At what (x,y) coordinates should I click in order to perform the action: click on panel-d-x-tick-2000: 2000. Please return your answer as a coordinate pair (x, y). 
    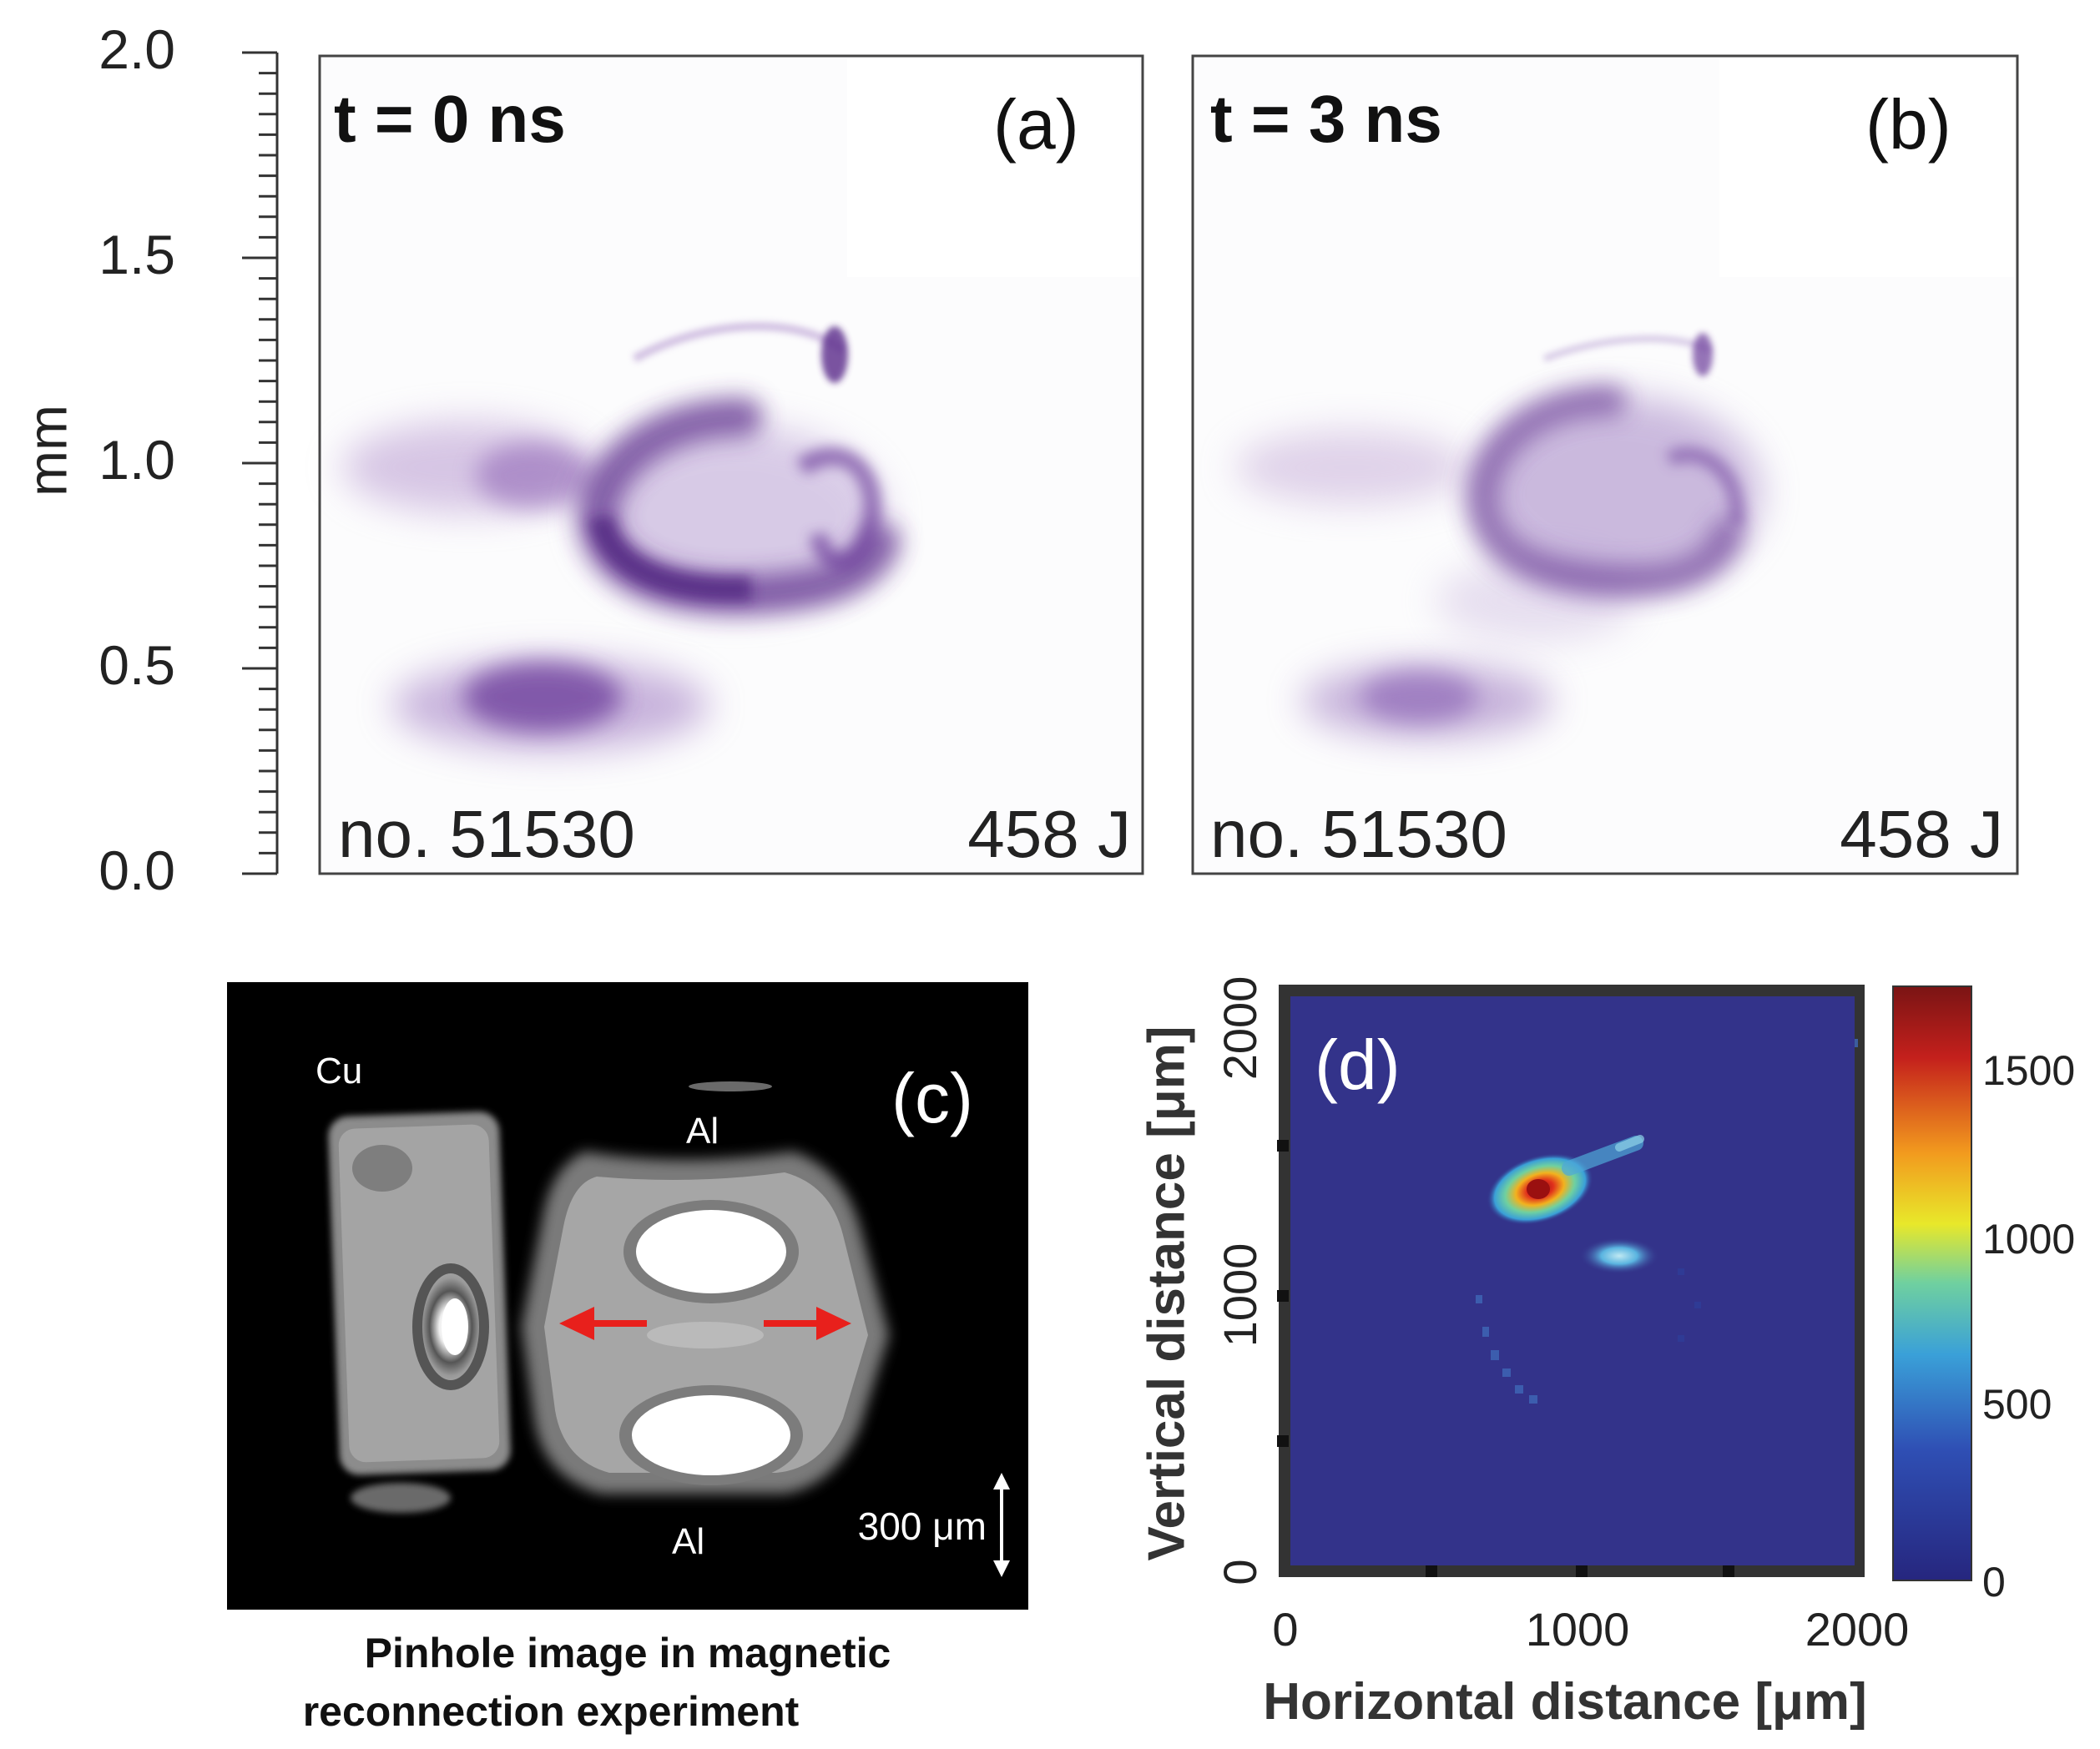
    Looking at the image, I should click on (1857, 1629).